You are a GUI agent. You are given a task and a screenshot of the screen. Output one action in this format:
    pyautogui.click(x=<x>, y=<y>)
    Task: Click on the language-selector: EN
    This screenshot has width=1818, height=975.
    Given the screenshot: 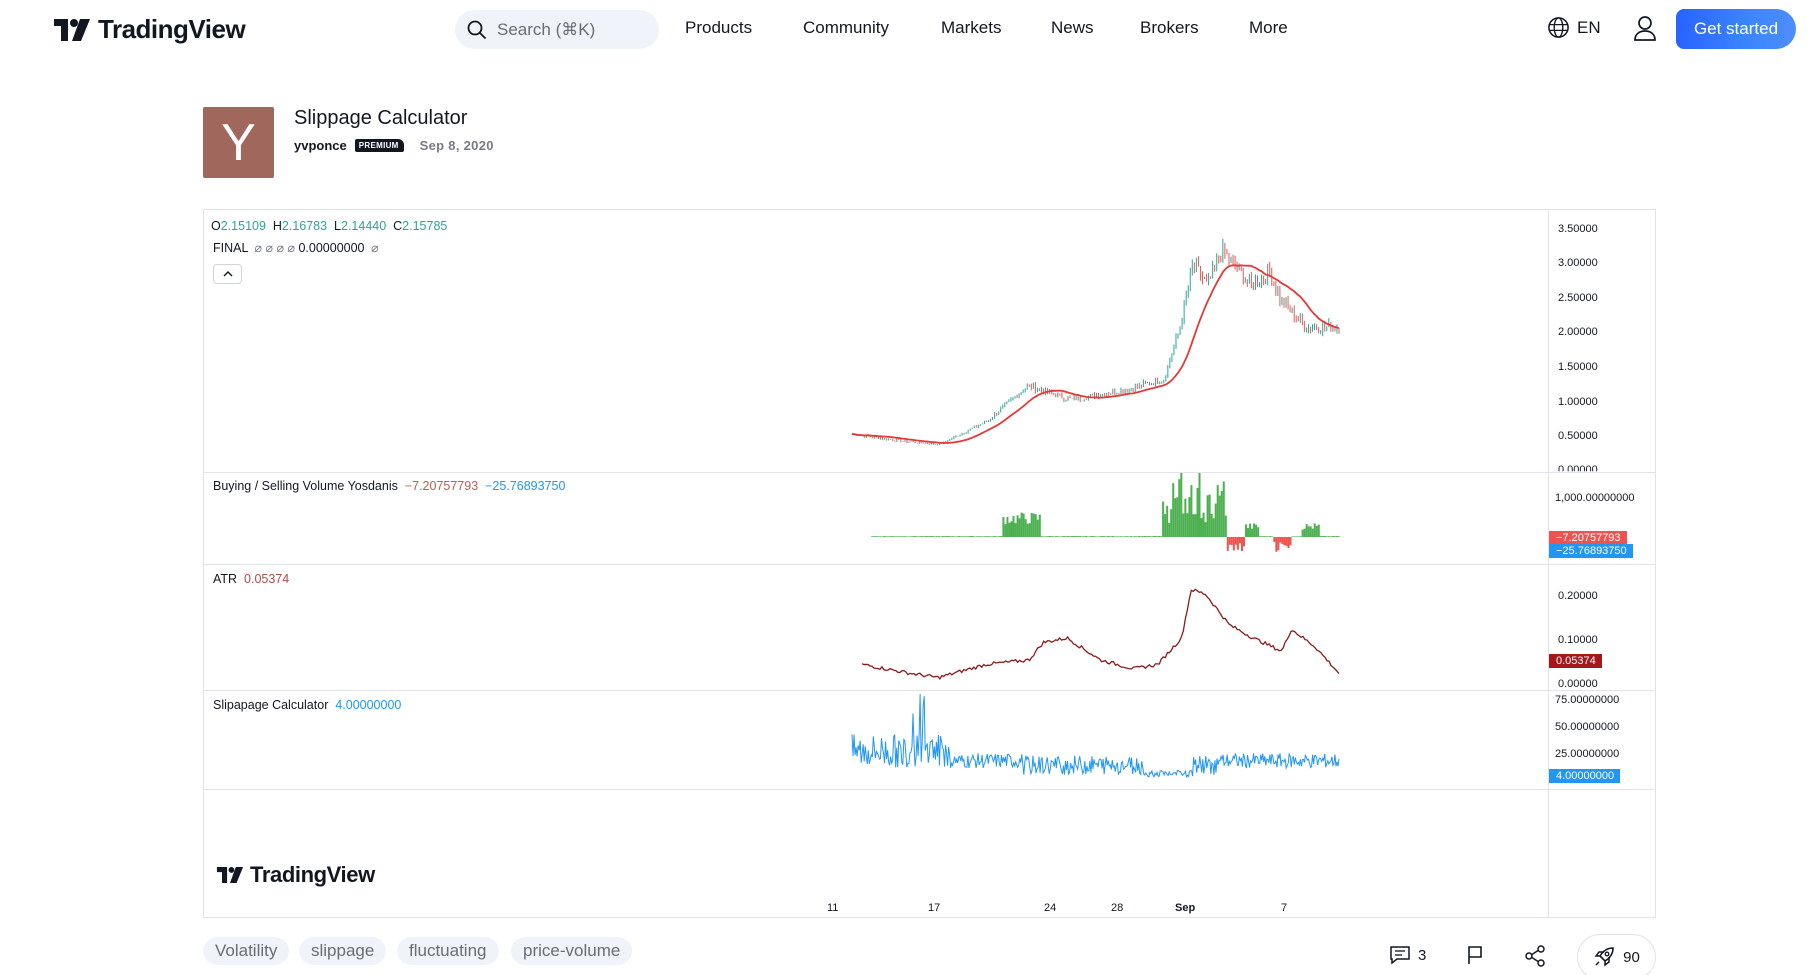 What is the action you would take?
    pyautogui.click(x=1574, y=27)
    